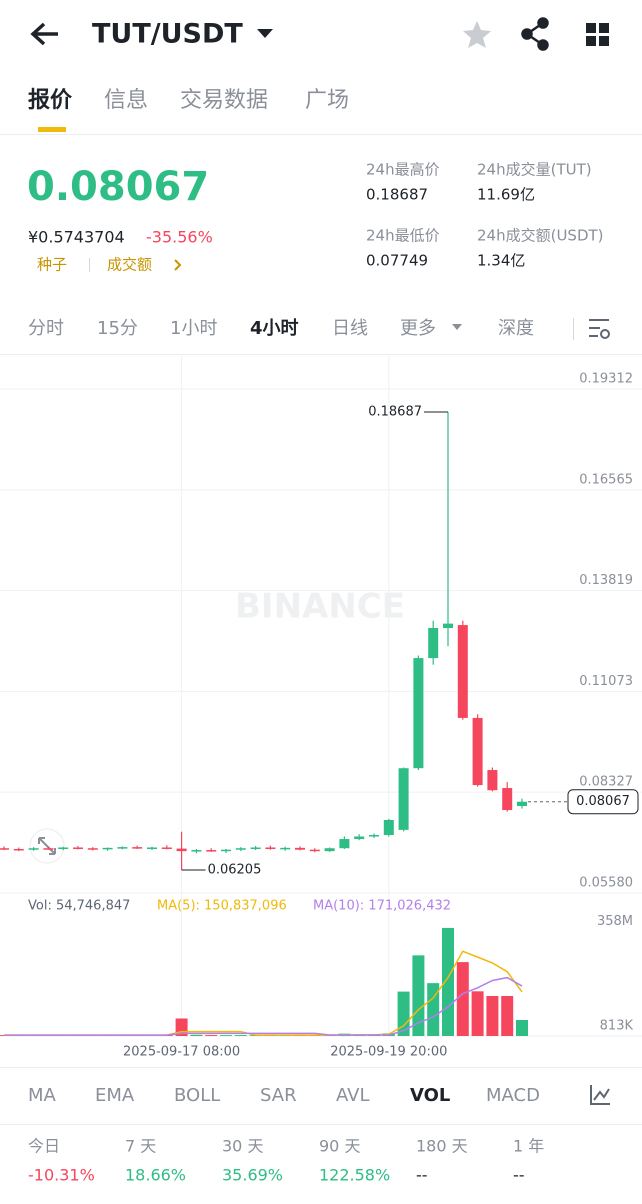  What do you see at coordinates (382, 906) in the screenshot?
I see `ma10-legend: MA(10): 171,026,432` at bounding box center [382, 906].